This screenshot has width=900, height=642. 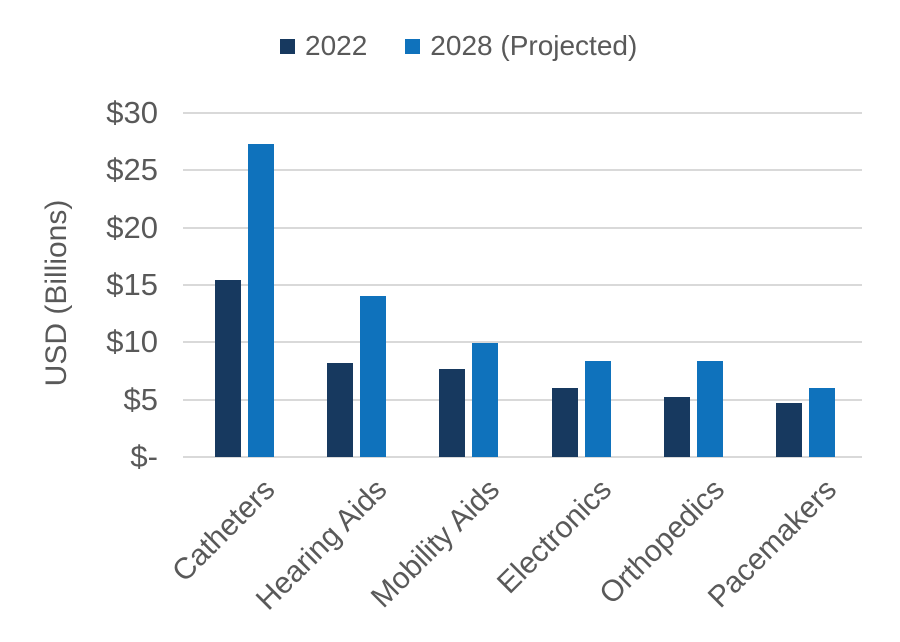 I want to click on bar-2022-hearing-aids, so click(x=340, y=410).